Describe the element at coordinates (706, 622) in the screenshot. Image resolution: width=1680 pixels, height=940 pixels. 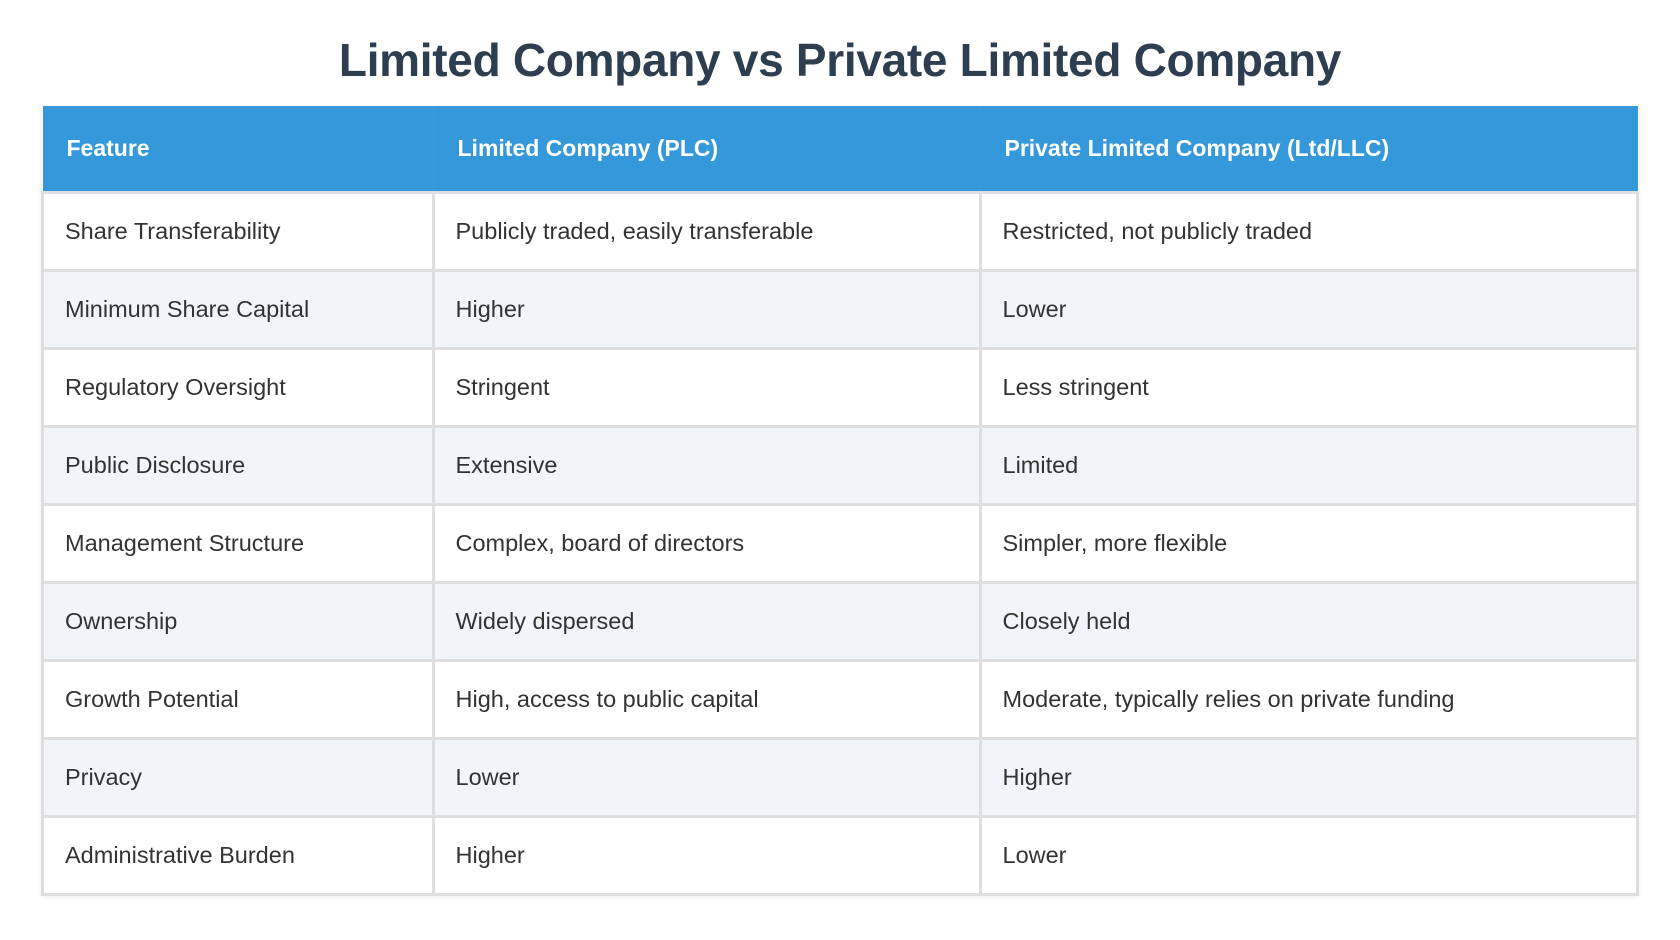
I see `plc-cell: Widely dispersed` at that location.